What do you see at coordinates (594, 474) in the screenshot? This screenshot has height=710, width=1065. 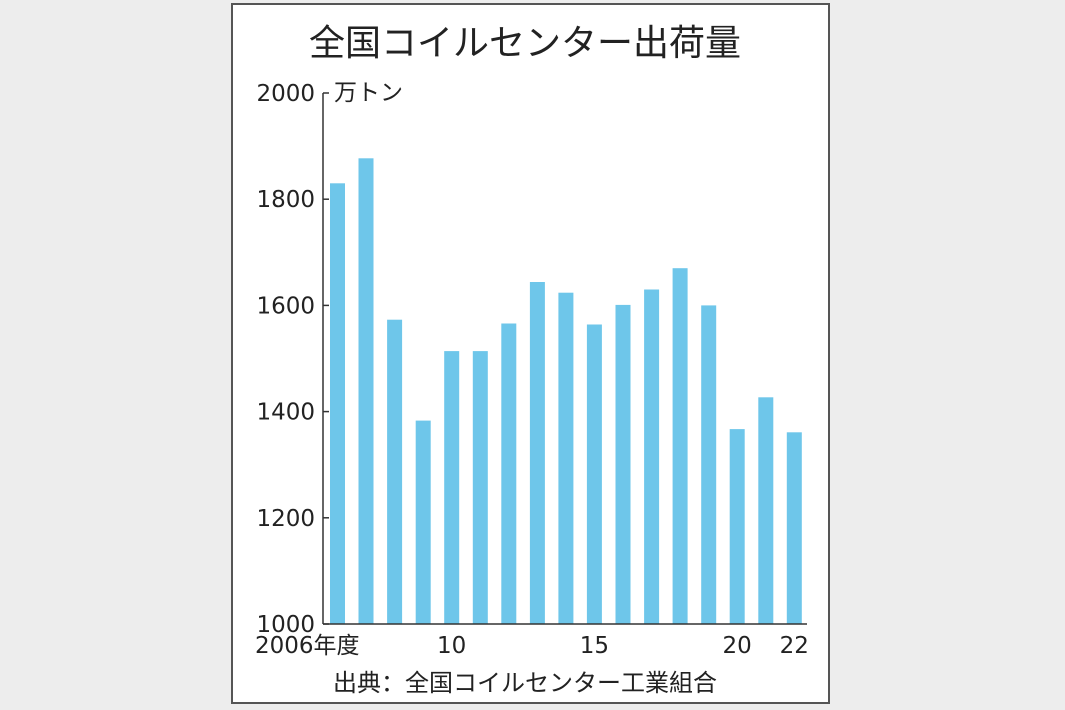 I see `bar-2015` at bounding box center [594, 474].